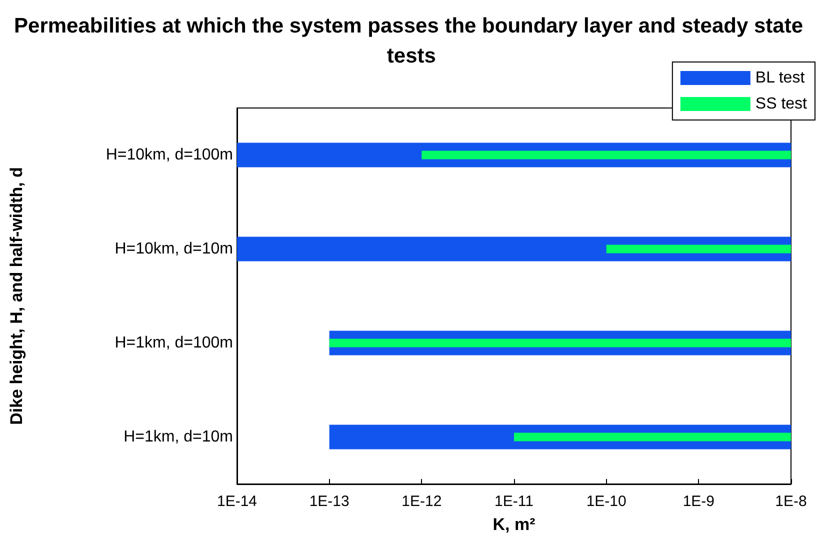 This screenshot has width=817, height=544. Describe the element at coordinates (698, 501) in the screenshot. I see `x-tick-label: 1E-9` at that location.